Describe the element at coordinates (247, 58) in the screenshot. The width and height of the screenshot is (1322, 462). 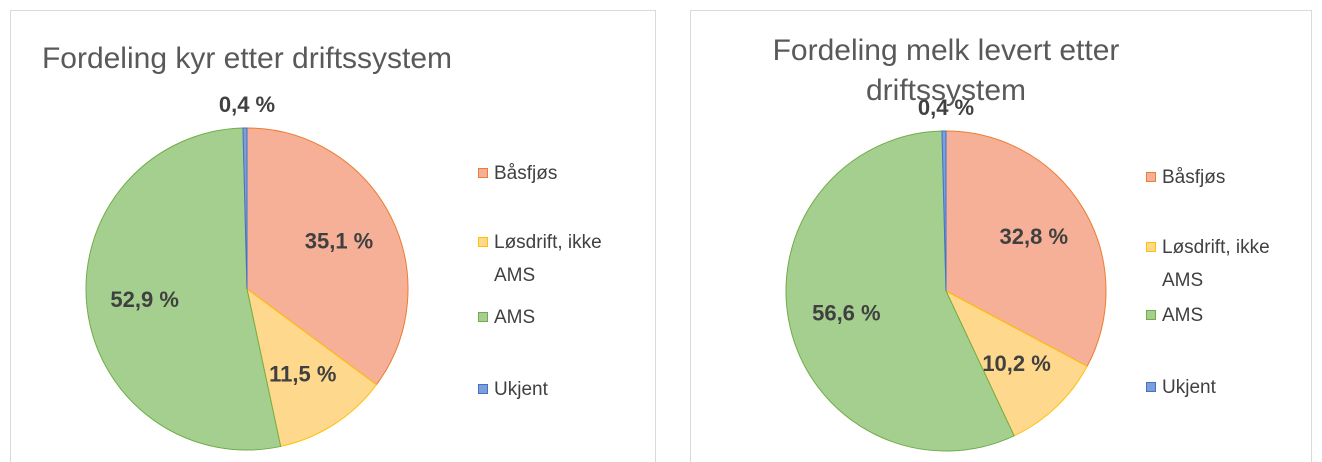
I see `chart-title: Fordeling kyr etter driftssystem` at that location.